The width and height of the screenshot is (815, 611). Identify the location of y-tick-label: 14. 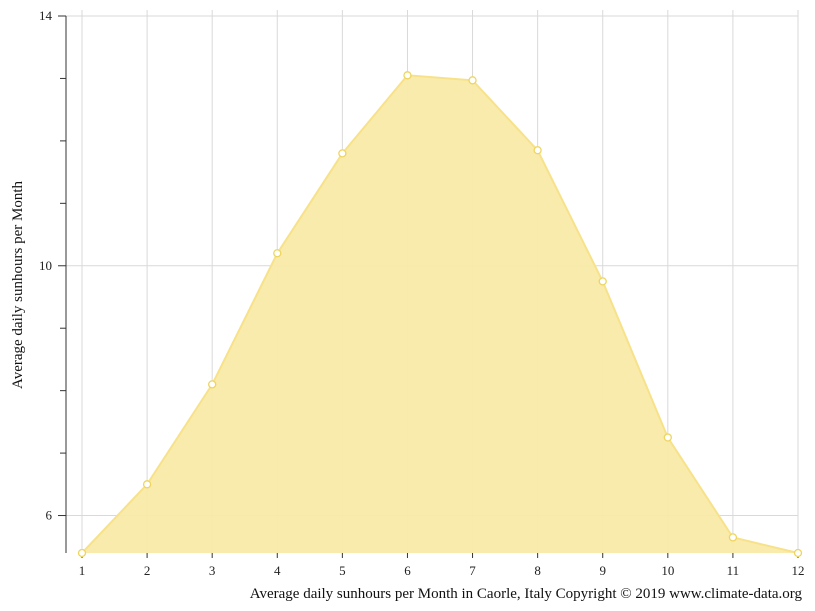
(46, 15).